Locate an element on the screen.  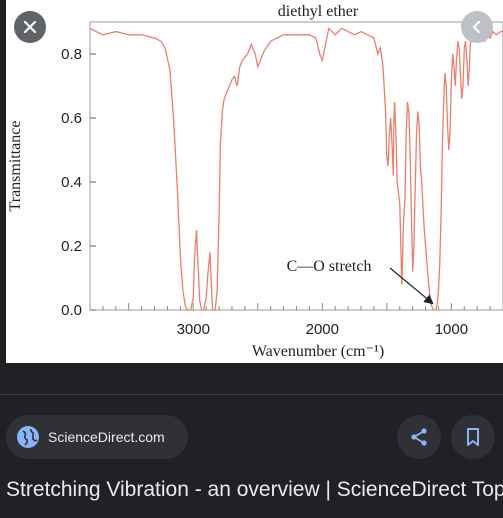
close-button is located at coordinates (30, 27).